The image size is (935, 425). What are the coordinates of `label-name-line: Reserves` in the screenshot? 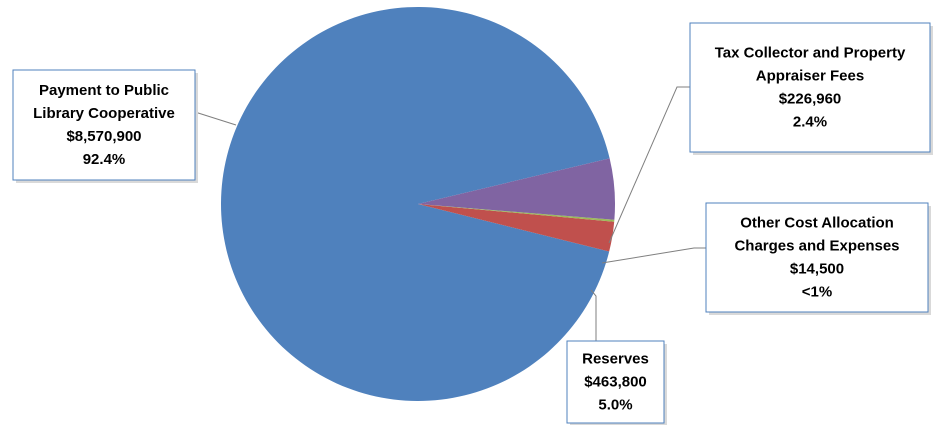 It's located at (615, 359).